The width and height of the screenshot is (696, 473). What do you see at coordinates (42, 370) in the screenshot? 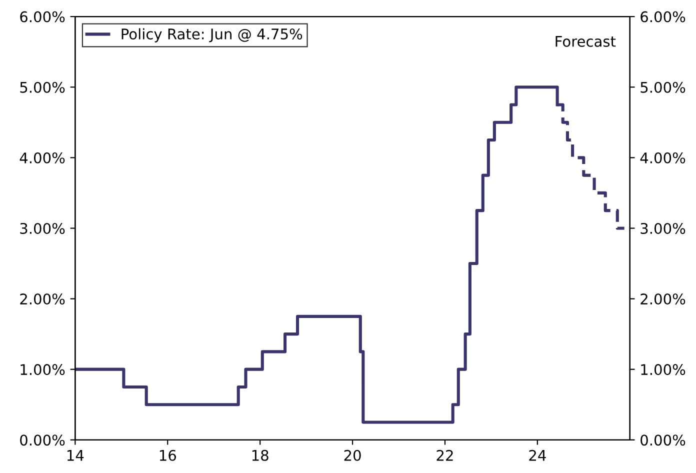
I see `y-tick-label: 1.00%` at bounding box center [42, 370].